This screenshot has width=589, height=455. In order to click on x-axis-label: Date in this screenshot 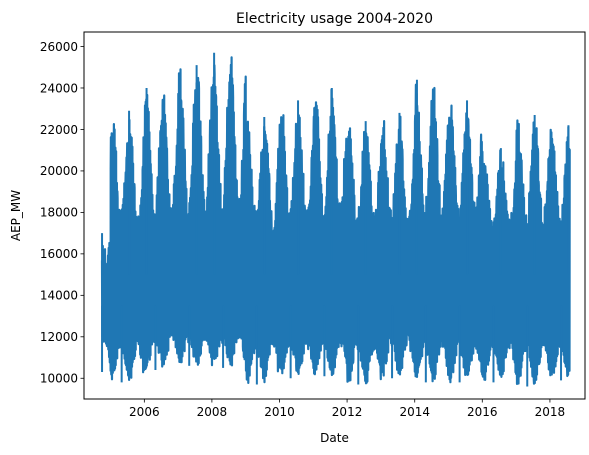, I will do `click(334, 438)`.